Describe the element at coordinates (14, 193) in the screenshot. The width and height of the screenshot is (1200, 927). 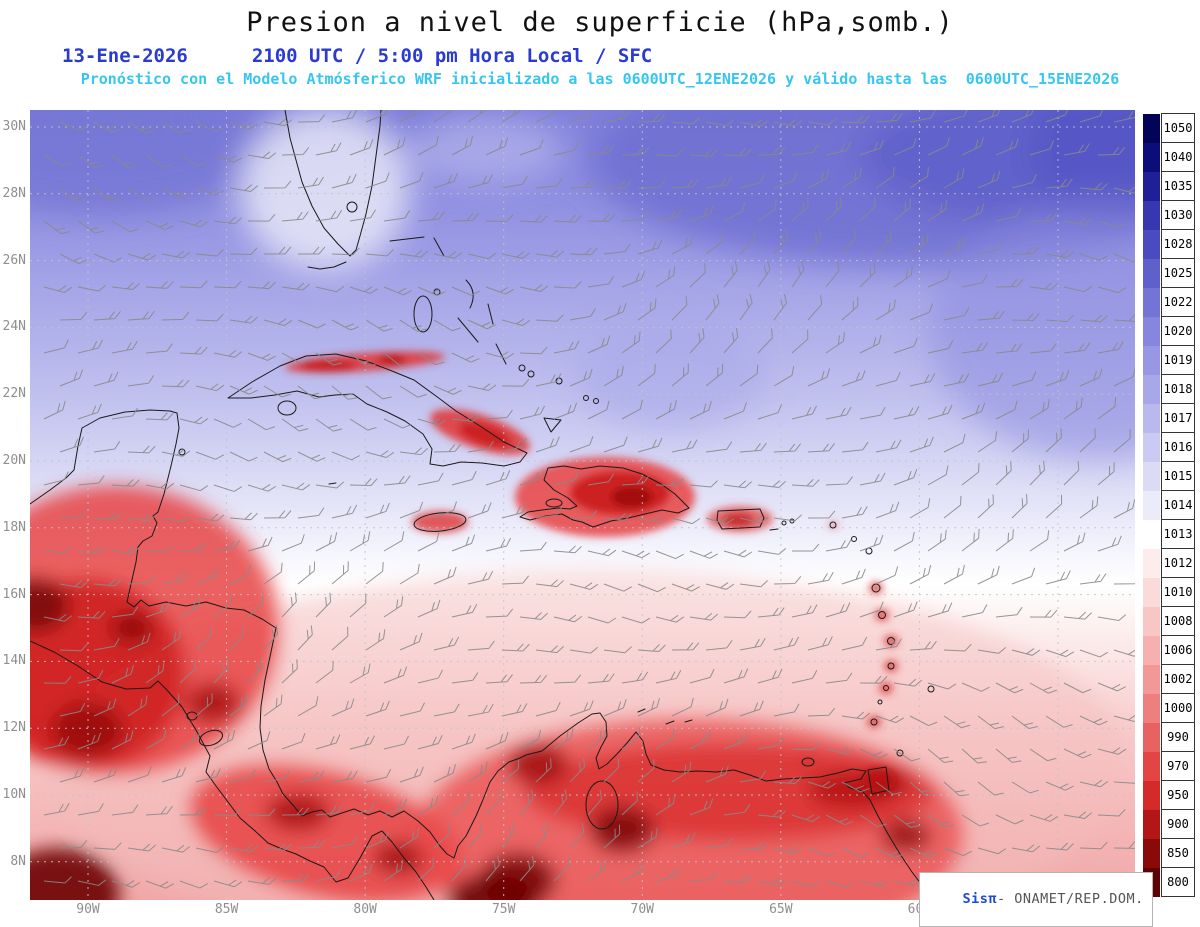
I see `lat-label: 28N` at that location.